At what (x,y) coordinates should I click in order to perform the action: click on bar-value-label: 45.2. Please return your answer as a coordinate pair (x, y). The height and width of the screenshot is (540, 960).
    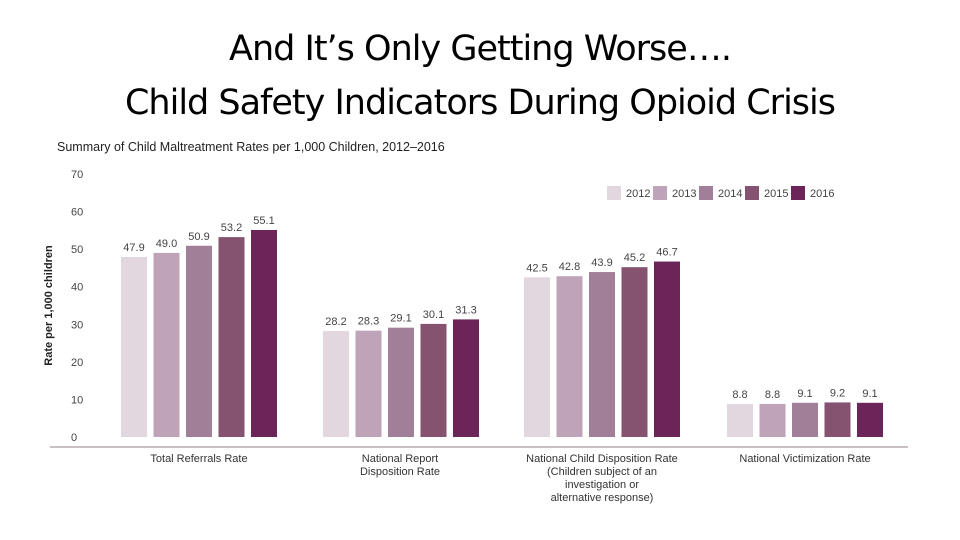
    Looking at the image, I should click on (634, 258).